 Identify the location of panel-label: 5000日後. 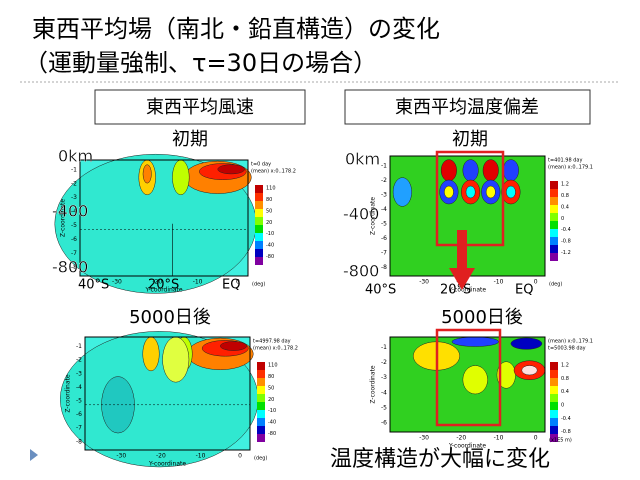
(170, 317).